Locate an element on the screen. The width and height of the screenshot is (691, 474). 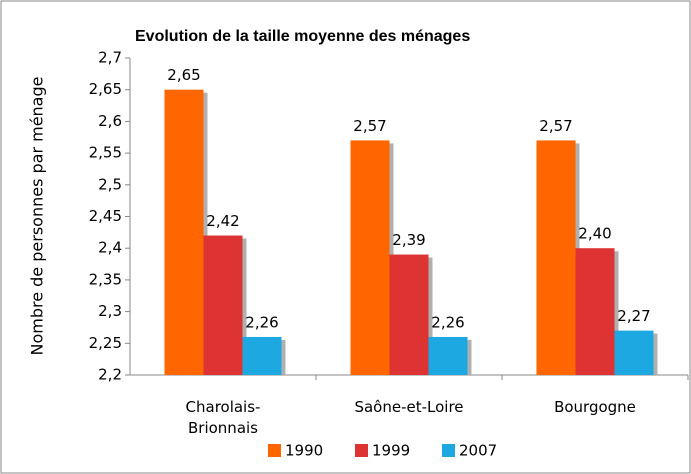
legend-label: 1999 is located at coordinates (391, 451).